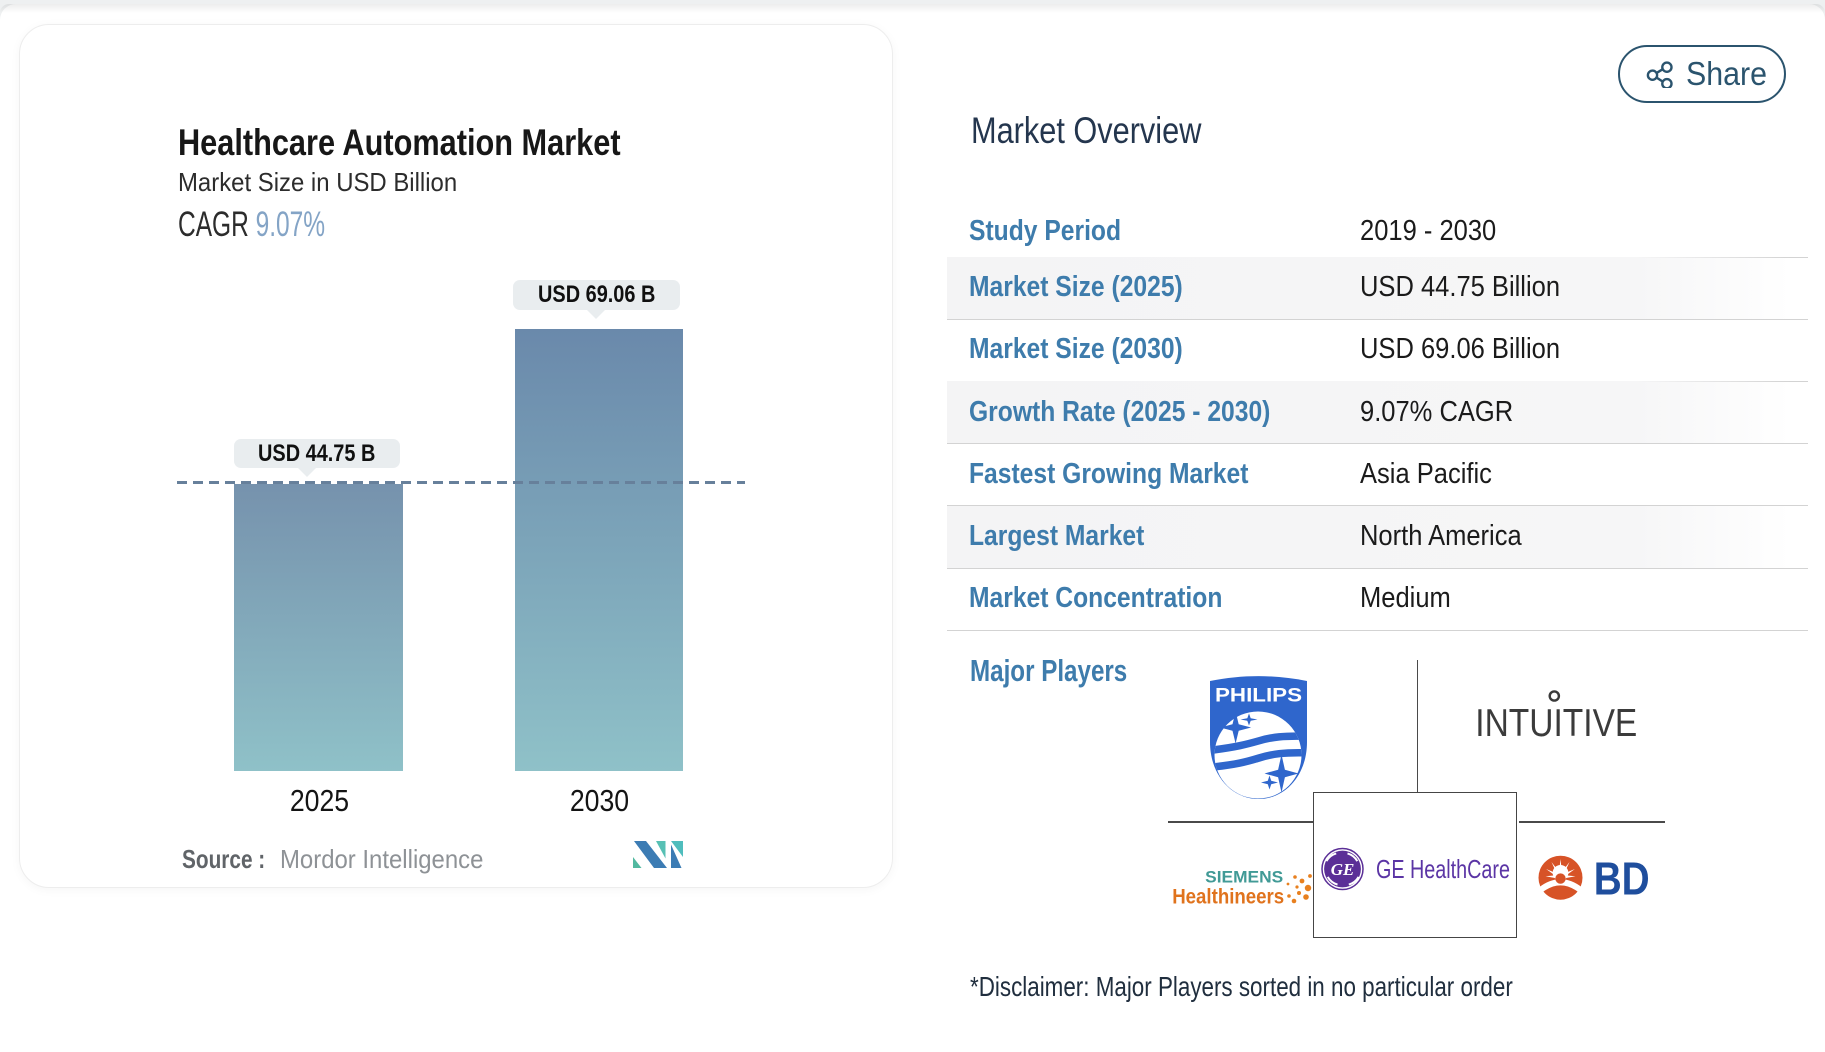 This screenshot has height=1052, width=1825. What do you see at coordinates (1443, 869) in the screenshot?
I see `svg-text: GE HealthCare` at bounding box center [1443, 869].